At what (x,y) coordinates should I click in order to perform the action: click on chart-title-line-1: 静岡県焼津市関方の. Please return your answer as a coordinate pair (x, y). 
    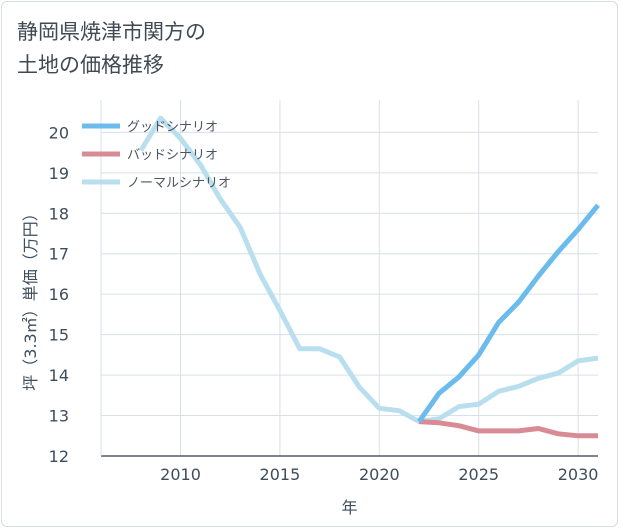
    Looking at the image, I should click on (111, 32).